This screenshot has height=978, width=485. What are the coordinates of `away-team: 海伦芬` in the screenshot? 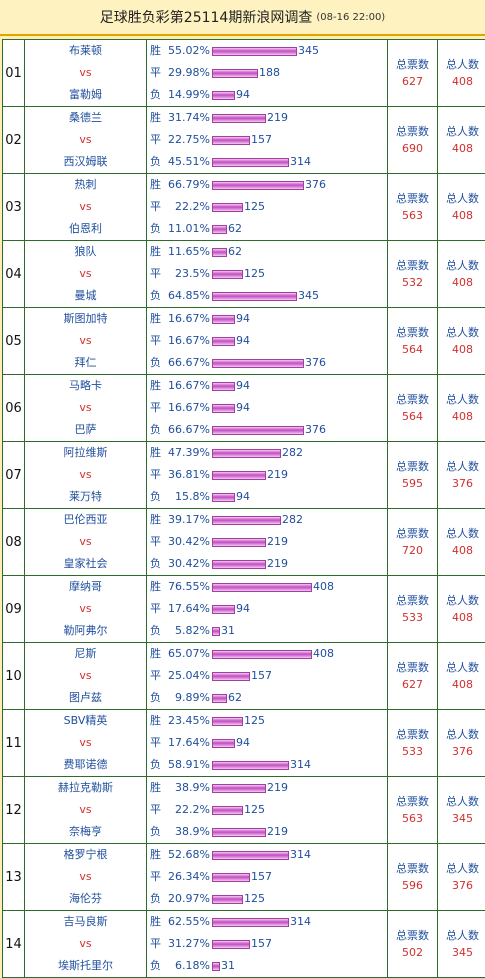 It's located at (85, 899).